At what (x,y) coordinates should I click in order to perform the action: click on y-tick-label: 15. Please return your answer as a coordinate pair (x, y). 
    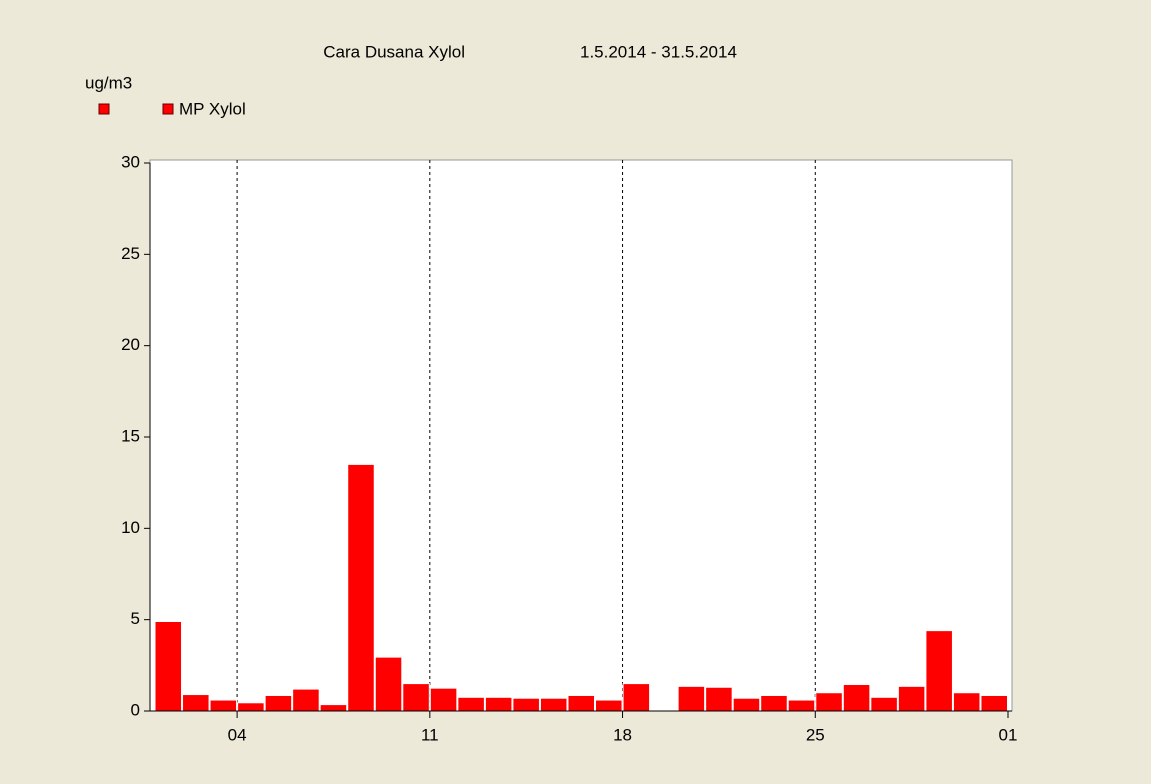
    Looking at the image, I should click on (130, 435).